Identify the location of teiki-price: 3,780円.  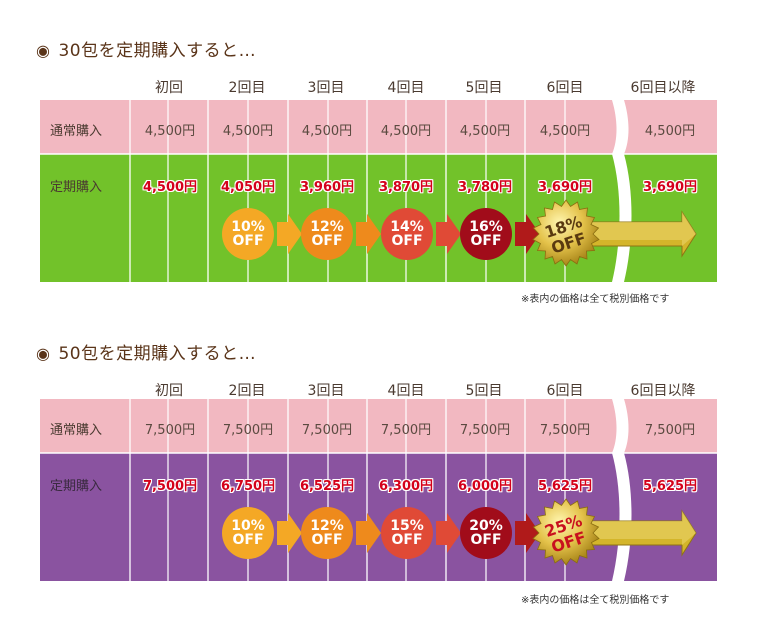
(485, 187).